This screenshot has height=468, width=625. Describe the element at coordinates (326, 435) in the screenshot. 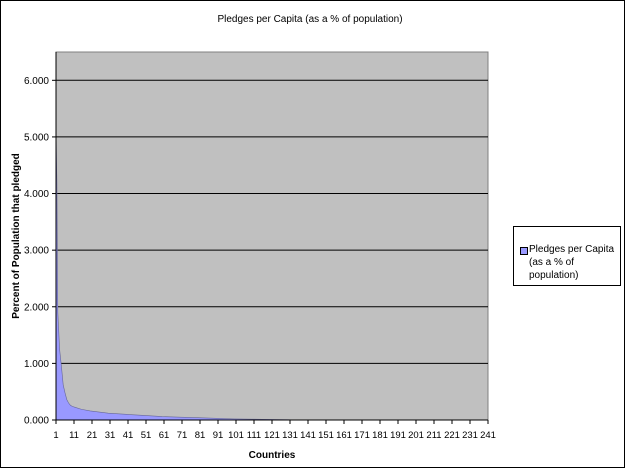

I see `x-tick-label: 151` at that location.